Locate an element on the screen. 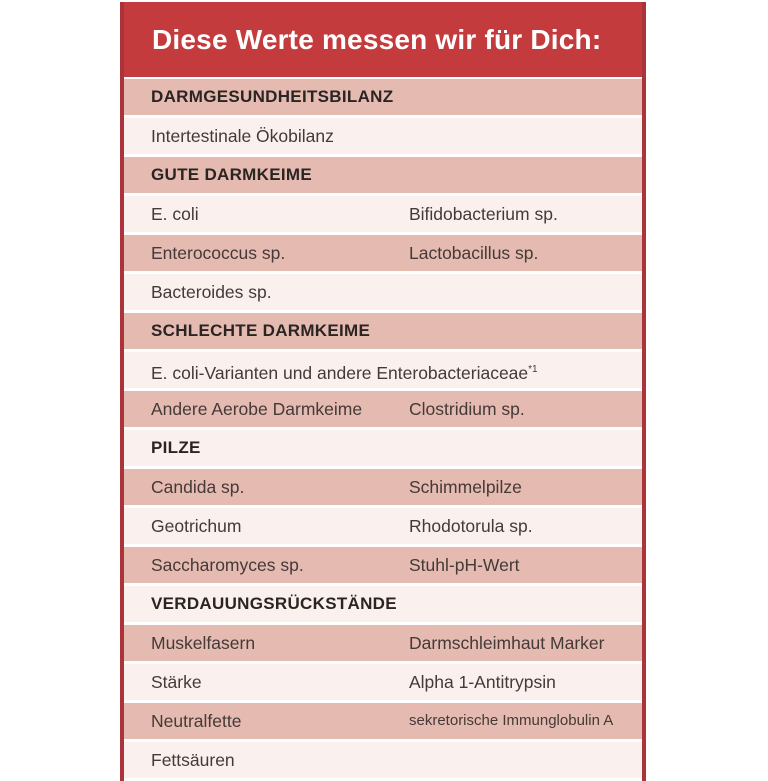  section-header-row: GUTE DARMKEIME is located at coordinates (383, 175).